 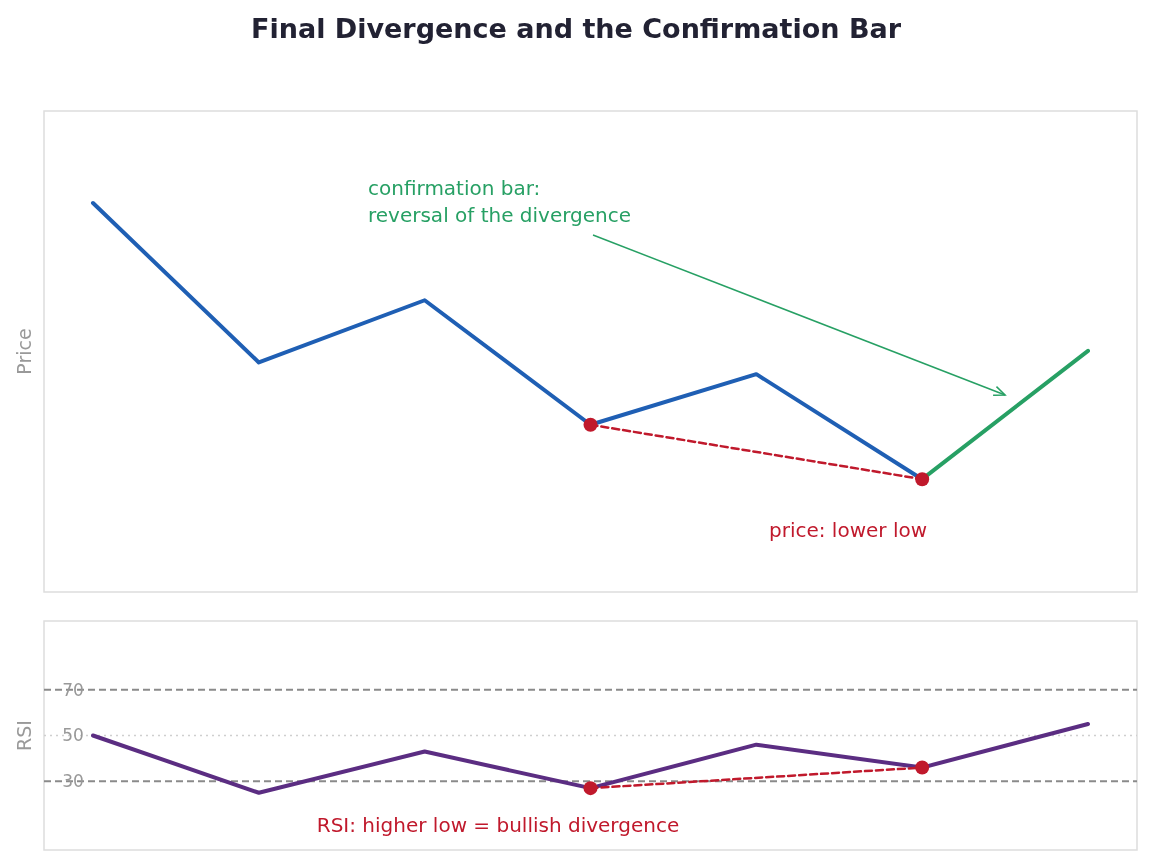 I want to click on y-axis-title: Price, so click(x=24, y=351).